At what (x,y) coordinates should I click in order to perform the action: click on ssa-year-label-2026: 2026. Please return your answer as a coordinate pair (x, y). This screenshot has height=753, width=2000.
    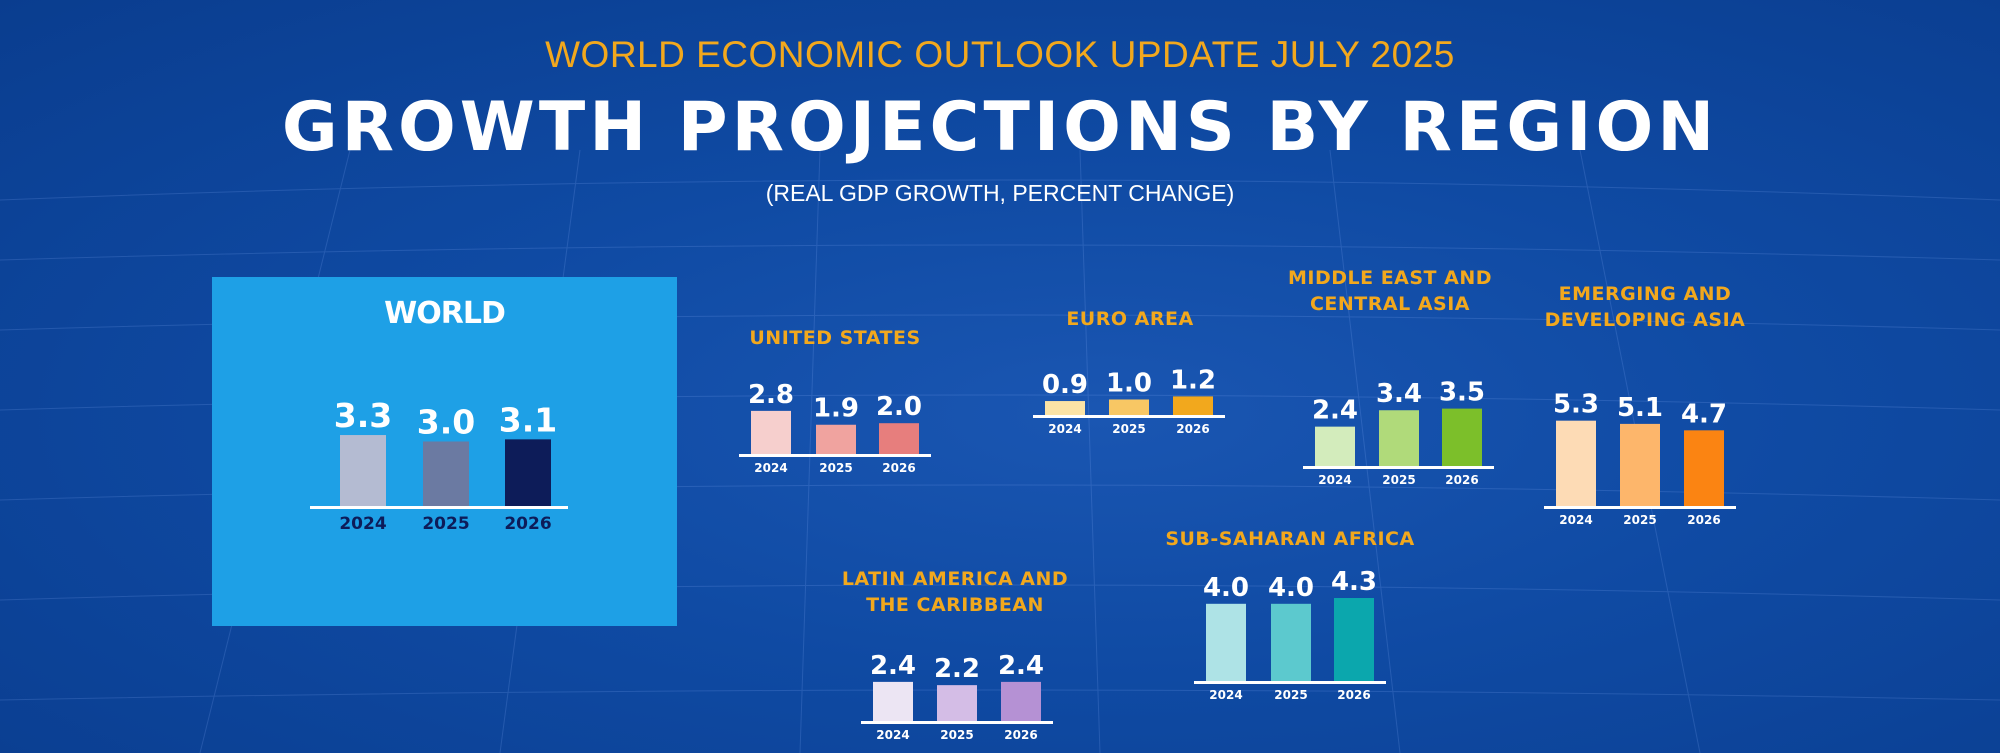
    Looking at the image, I should click on (1353, 695).